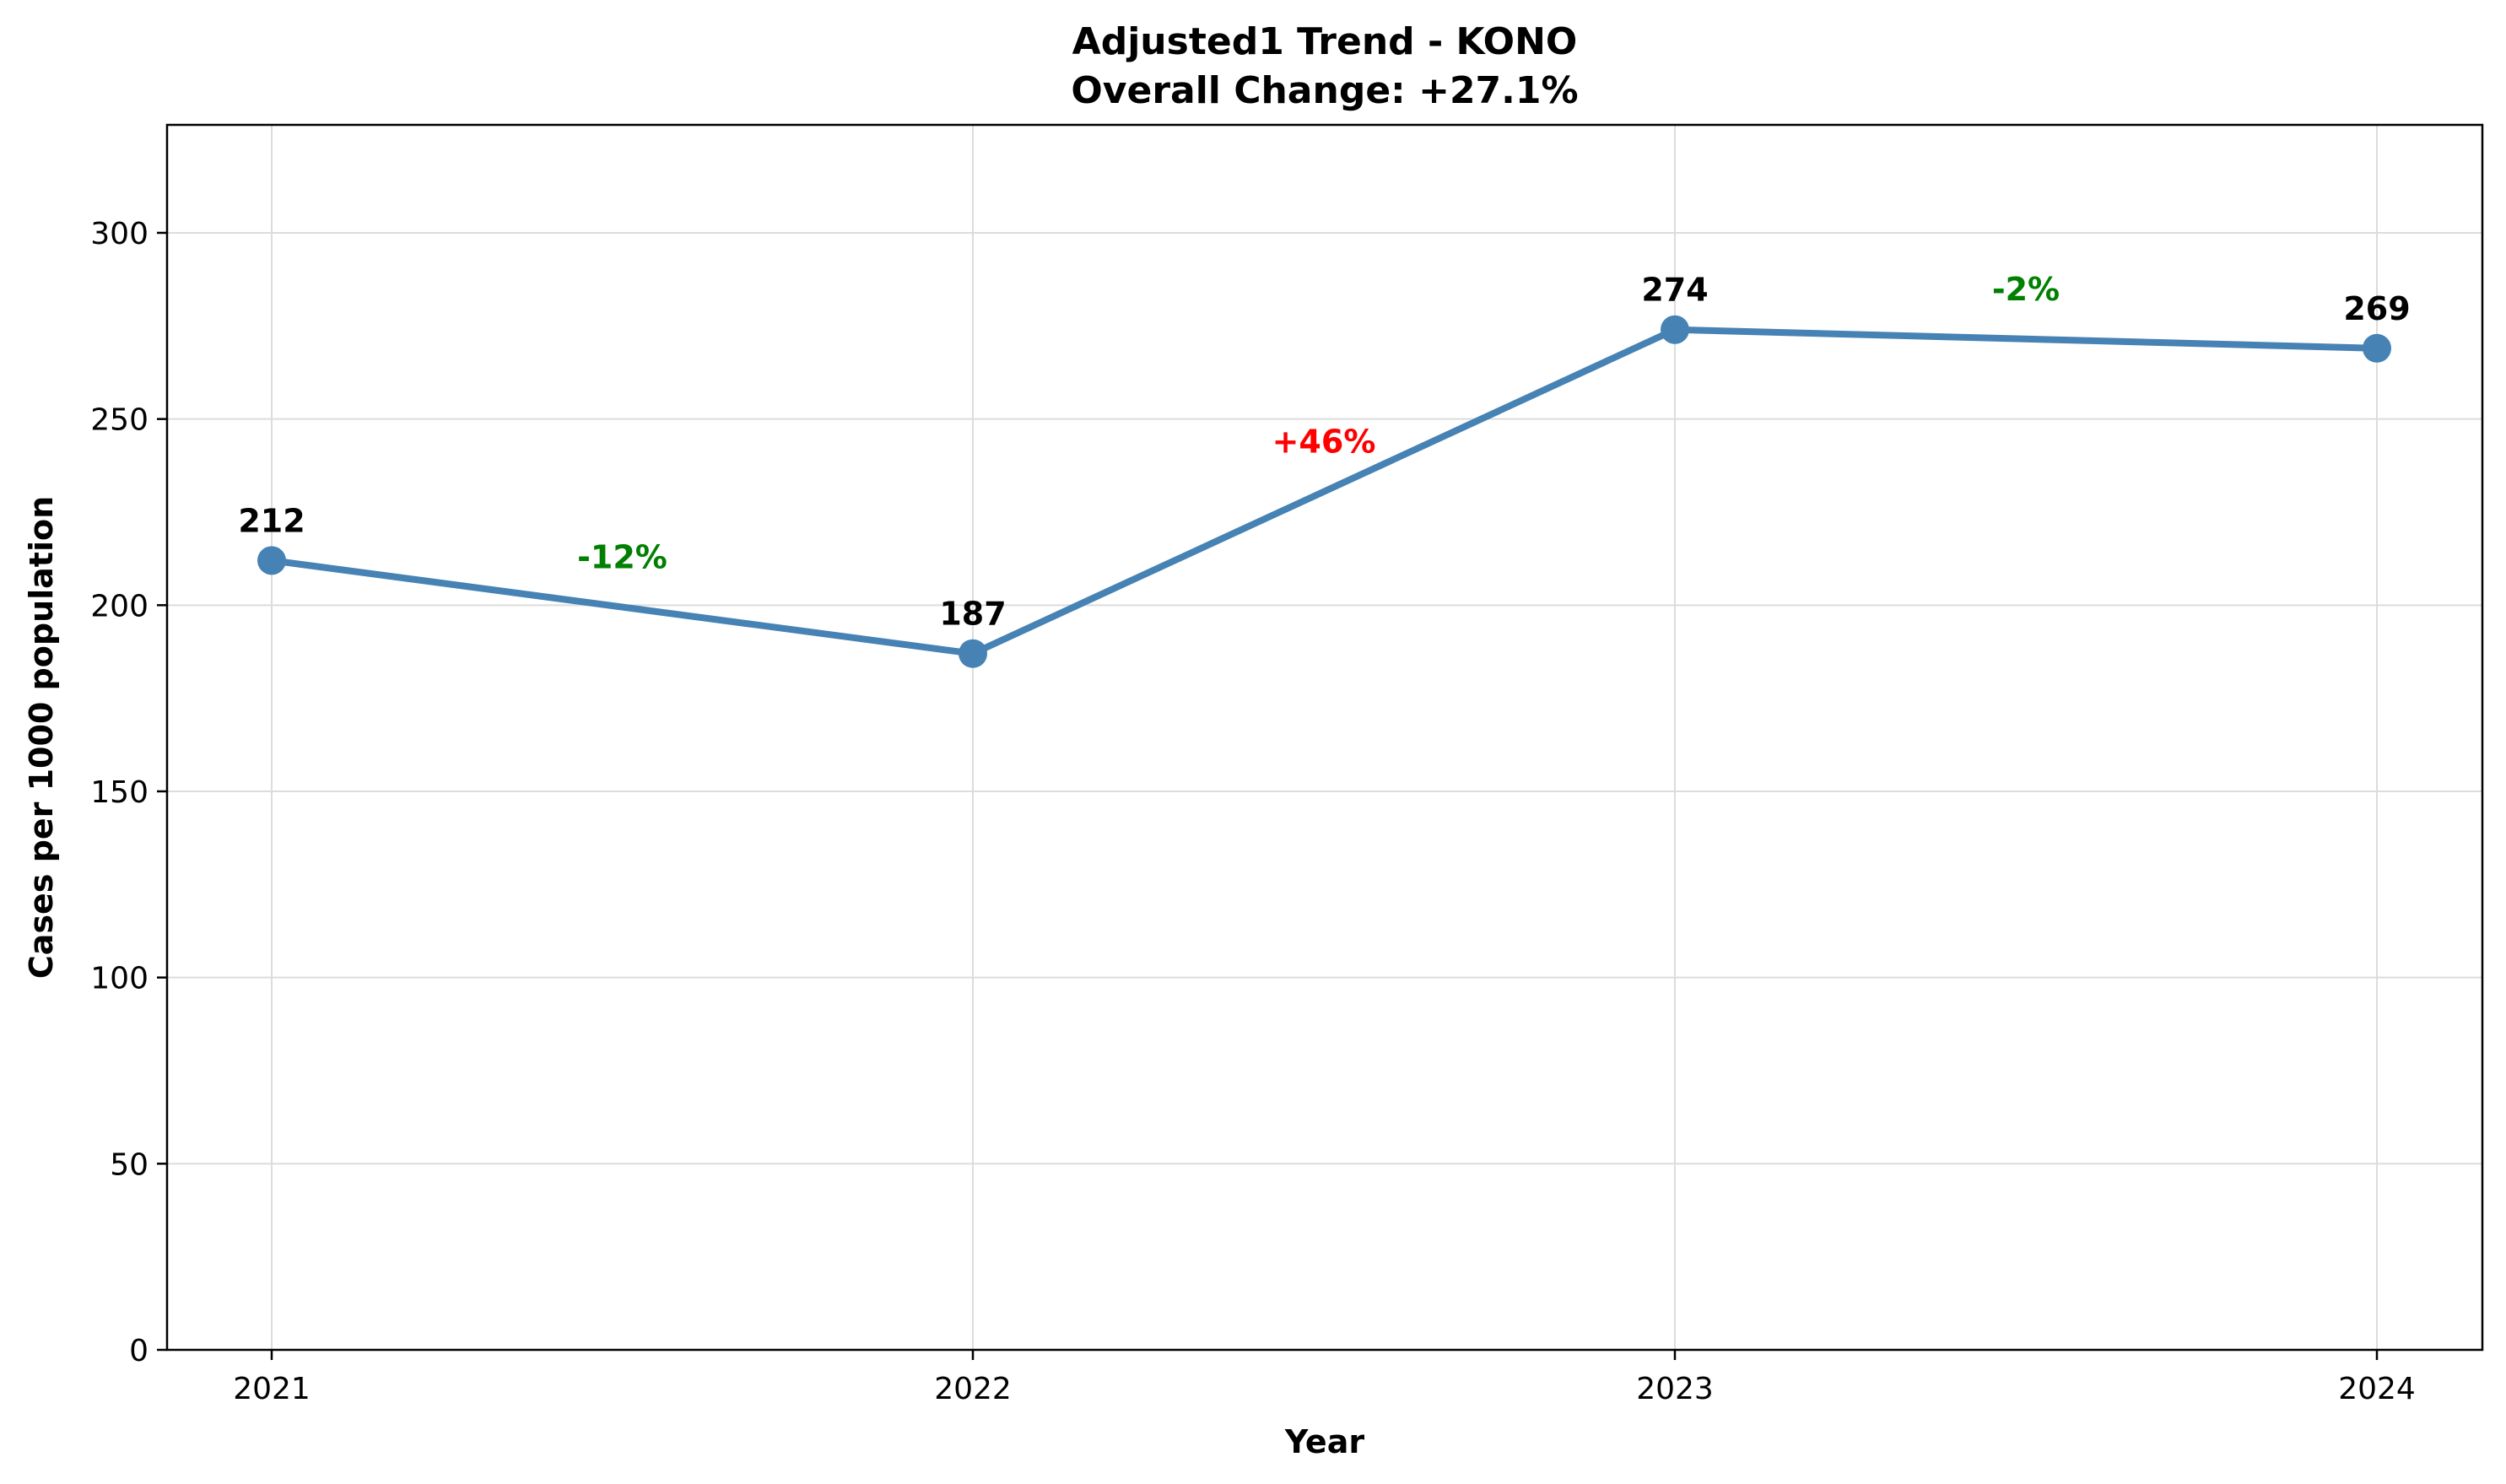  What do you see at coordinates (129, 1164) in the screenshot?
I see `y-tick-label: 50` at bounding box center [129, 1164].